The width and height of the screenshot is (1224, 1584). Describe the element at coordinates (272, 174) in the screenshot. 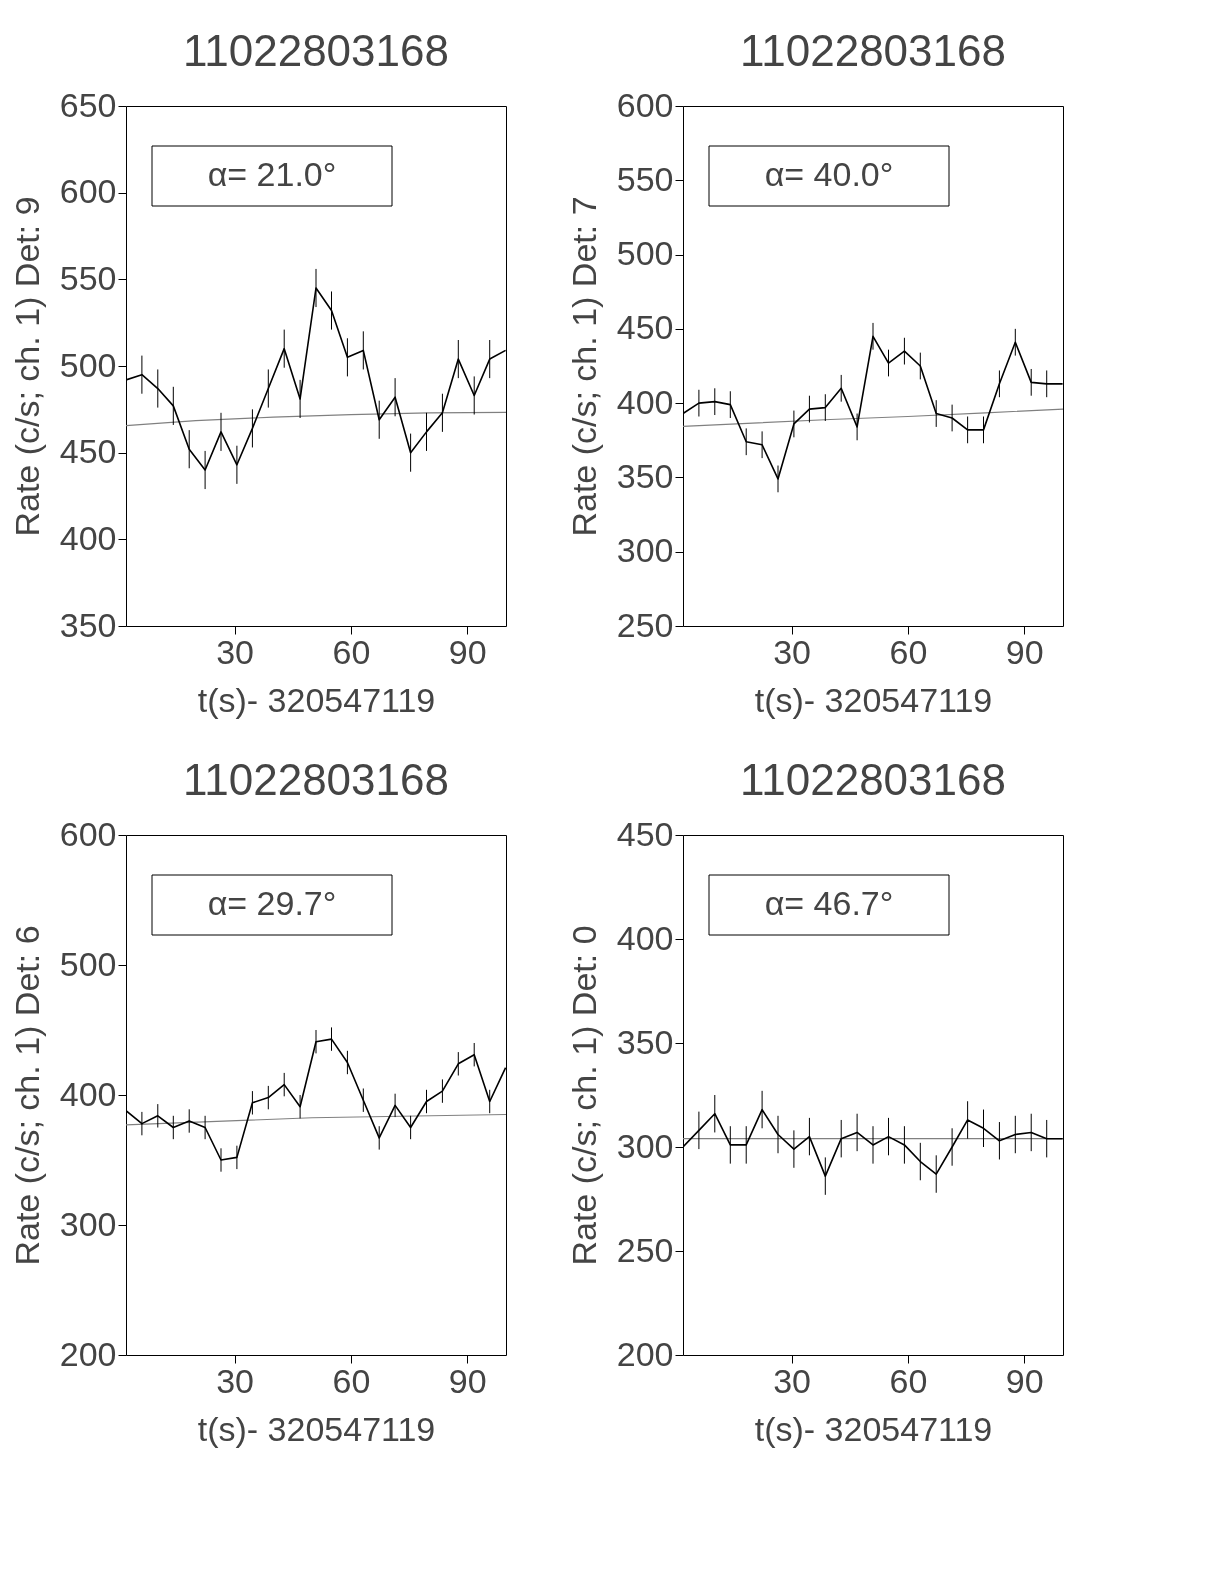

I see `annotation: α= 21.0°` at that location.